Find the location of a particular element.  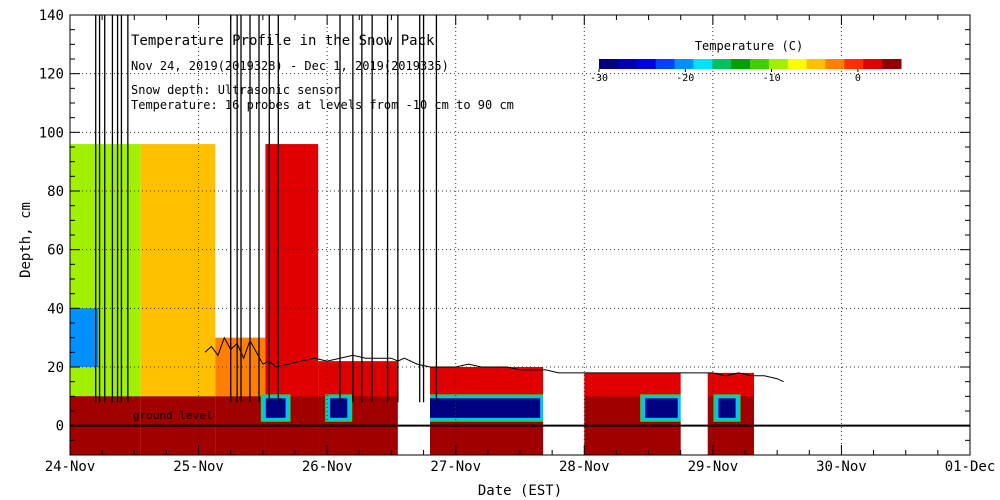

x-tick-label: 25-Nov is located at coordinates (198, 467).